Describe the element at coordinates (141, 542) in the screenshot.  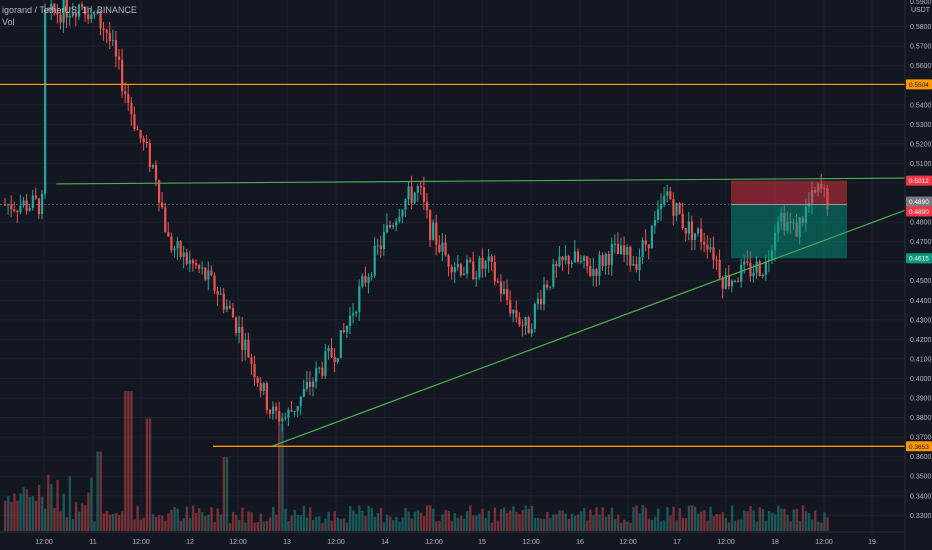
I see `time-axis-label: 12:00` at that location.